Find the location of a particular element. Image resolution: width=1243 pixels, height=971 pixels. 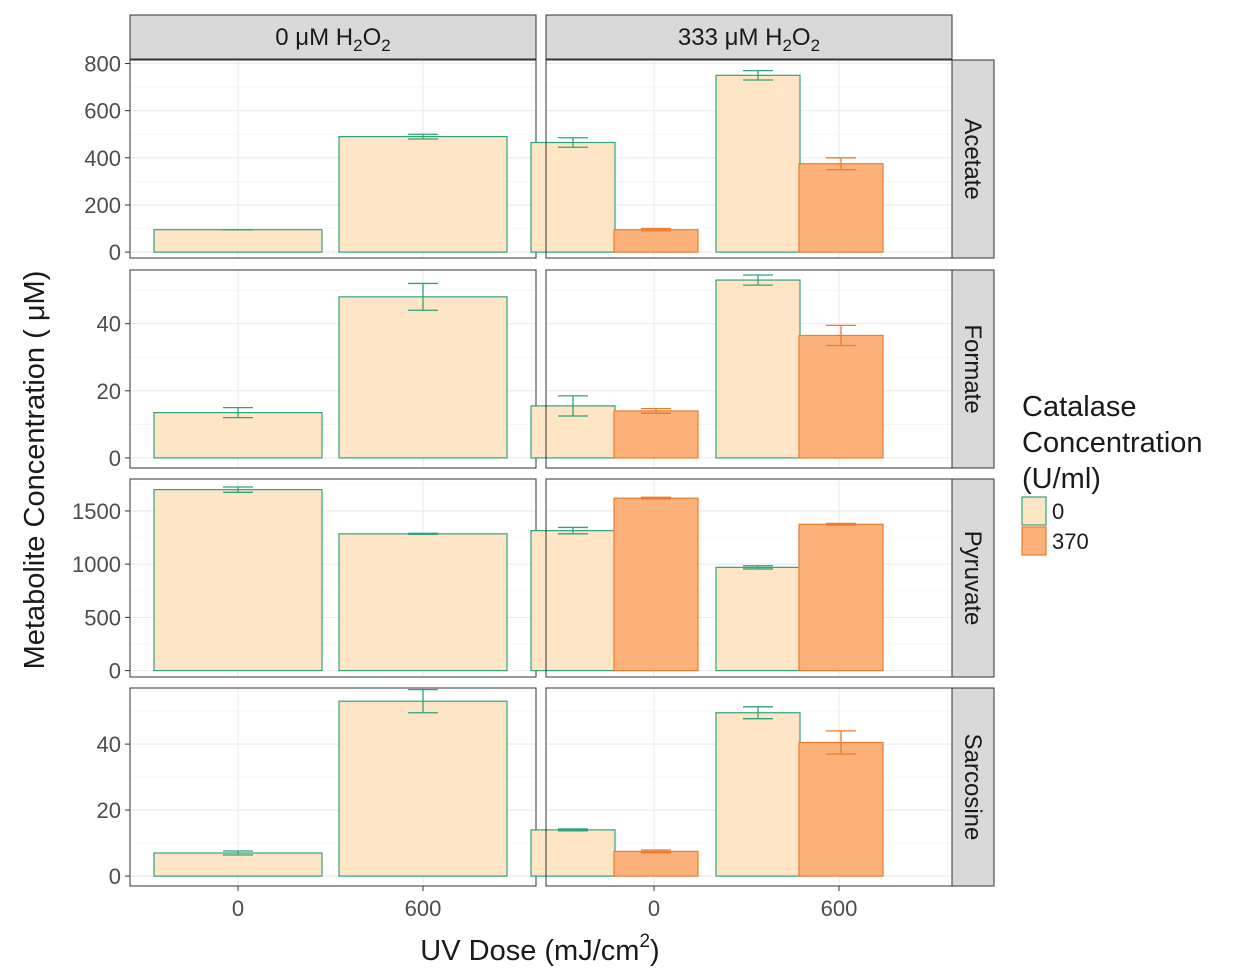

column-strip-2: 333 μM H2O2 is located at coordinates (749, 37).